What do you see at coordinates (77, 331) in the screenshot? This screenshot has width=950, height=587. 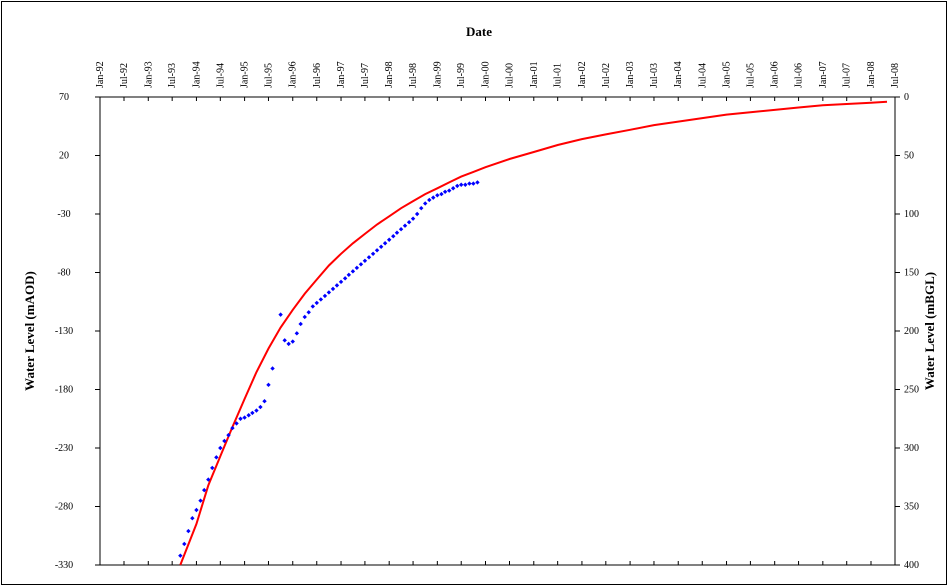 I see `left-axis: 70 20 -30 -80 -130 -180 -230 -280 -330` at bounding box center [77, 331].